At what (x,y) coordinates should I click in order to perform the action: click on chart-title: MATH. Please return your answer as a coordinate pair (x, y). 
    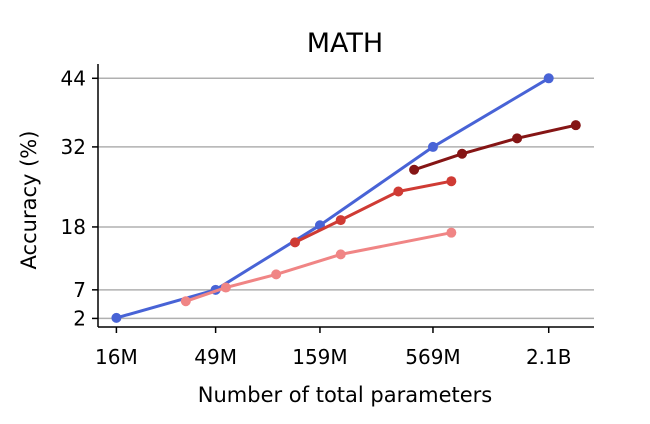
    Looking at the image, I should click on (345, 43).